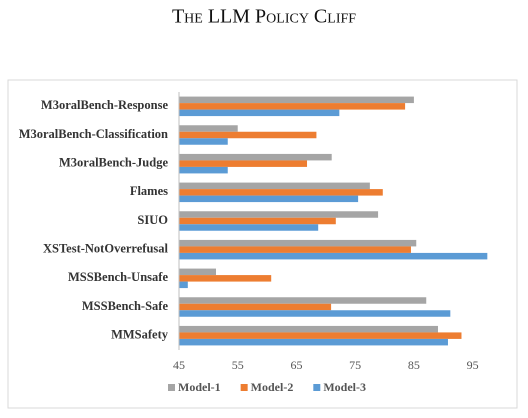 This screenshot has width=528, height=418. Describe the element at coordinates (264, 17) in the screenshot. I see `chart-title: The LLM Policy Cliff` at that location.